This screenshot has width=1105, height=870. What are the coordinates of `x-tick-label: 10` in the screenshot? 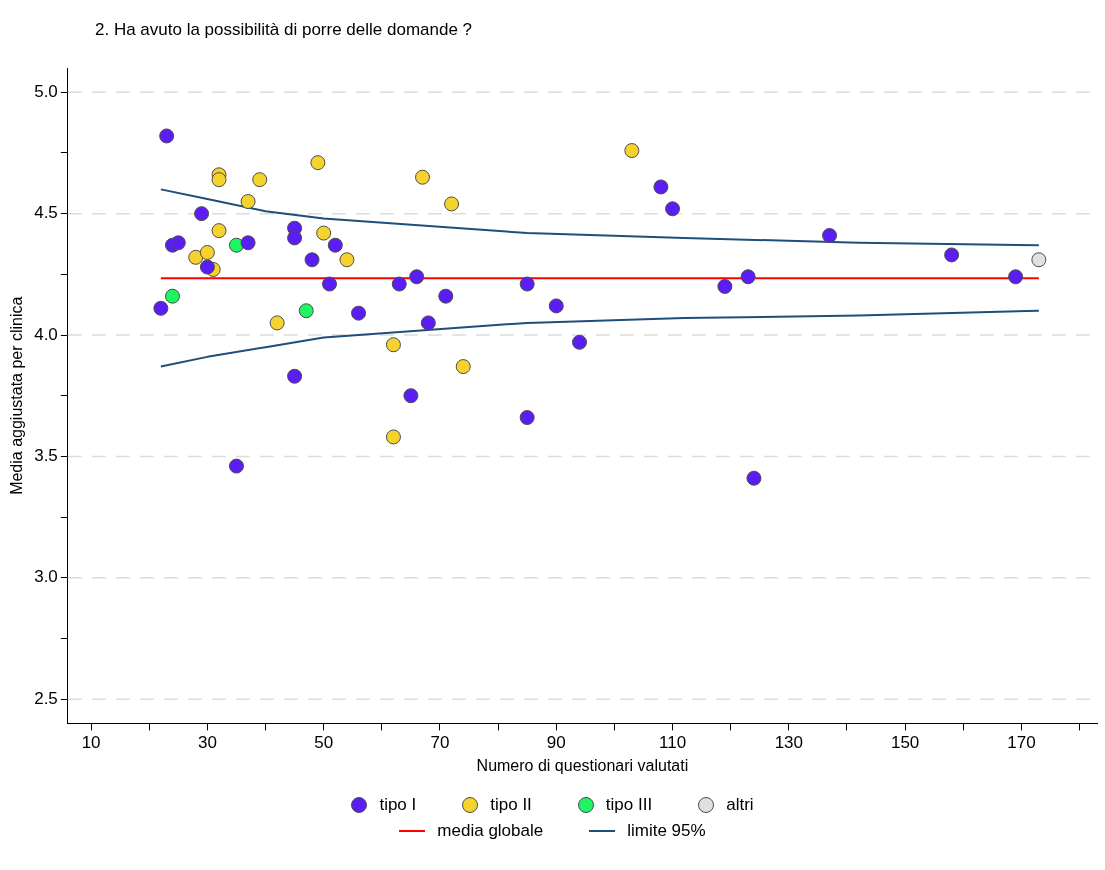 It's located at (91, 743).